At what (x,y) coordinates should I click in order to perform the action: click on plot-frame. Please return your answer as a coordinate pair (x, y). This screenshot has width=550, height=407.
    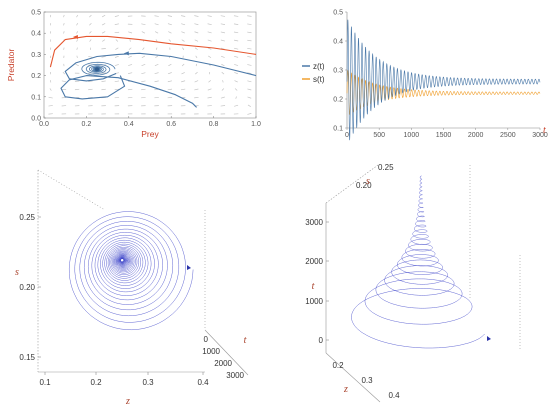
    Looking at the image, I should click on (150, 65).